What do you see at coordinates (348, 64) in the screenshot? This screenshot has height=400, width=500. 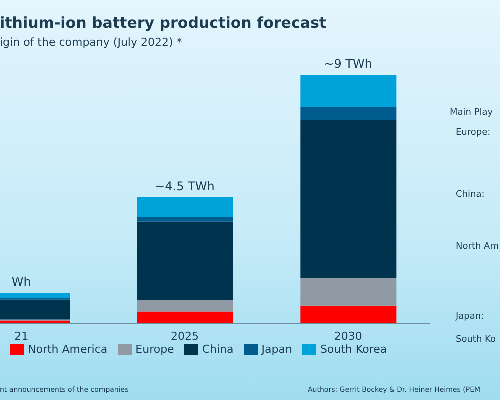 I see `annotation: ~9 TWh` at bounding box center [348, 64].